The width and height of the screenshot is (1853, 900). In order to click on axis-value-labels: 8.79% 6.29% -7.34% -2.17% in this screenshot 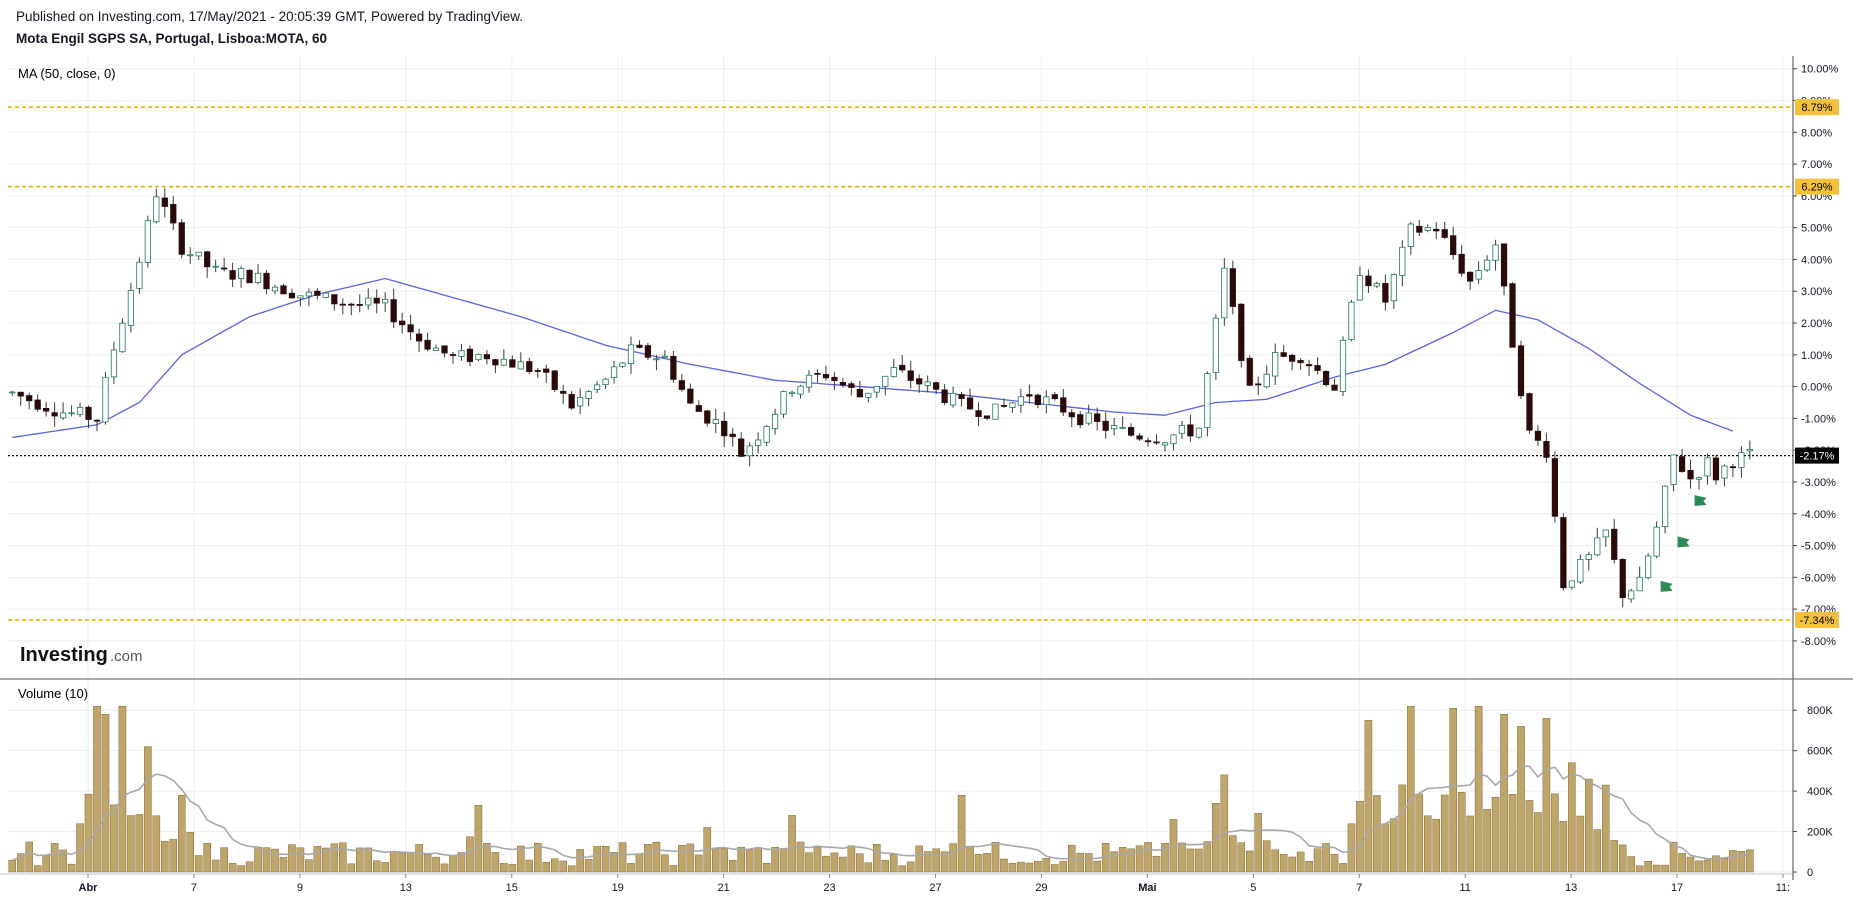, I will do `click(1817, 363)`.